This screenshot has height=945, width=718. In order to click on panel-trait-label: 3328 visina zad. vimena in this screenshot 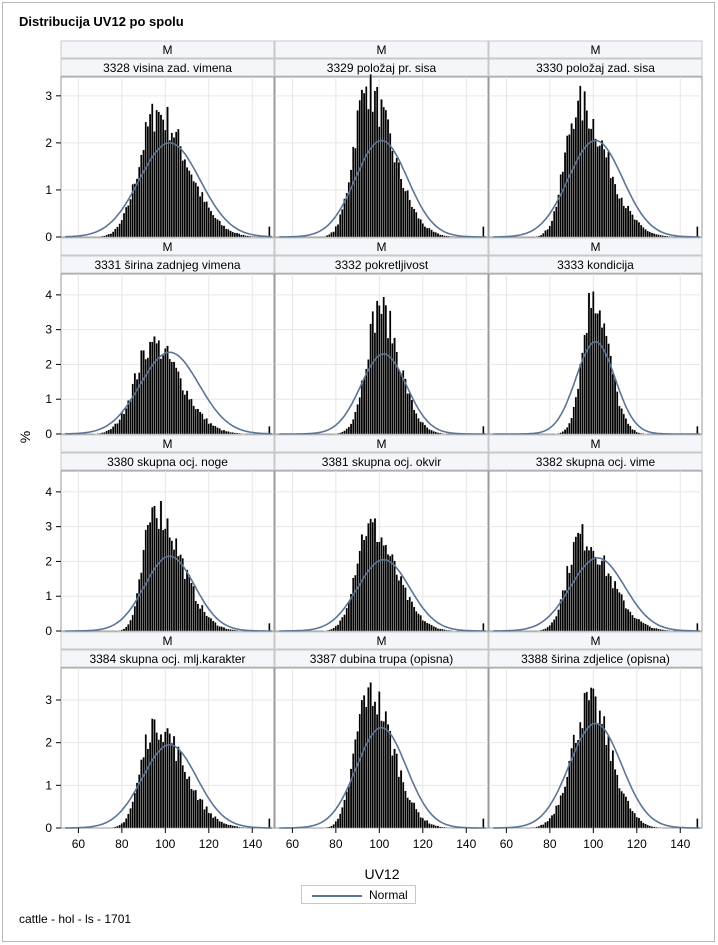, I will do `click(167, 68)`.